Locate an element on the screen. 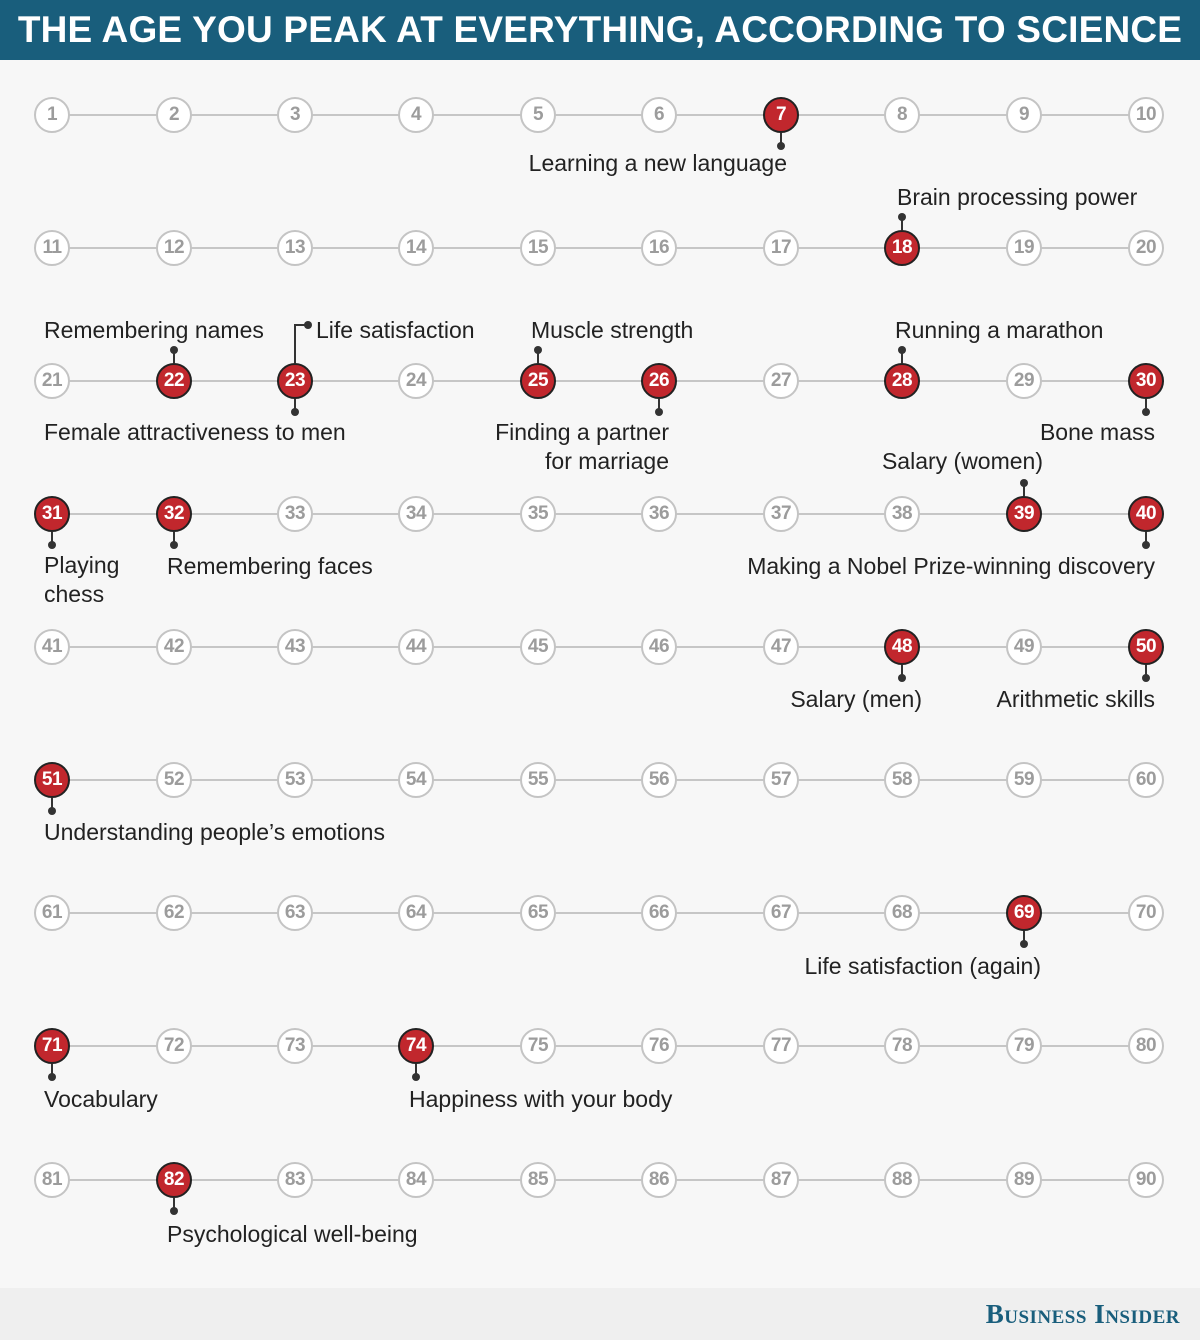  peak-label: Making a Nobel Prize-winning discovery is located at coordinates (951, 565).